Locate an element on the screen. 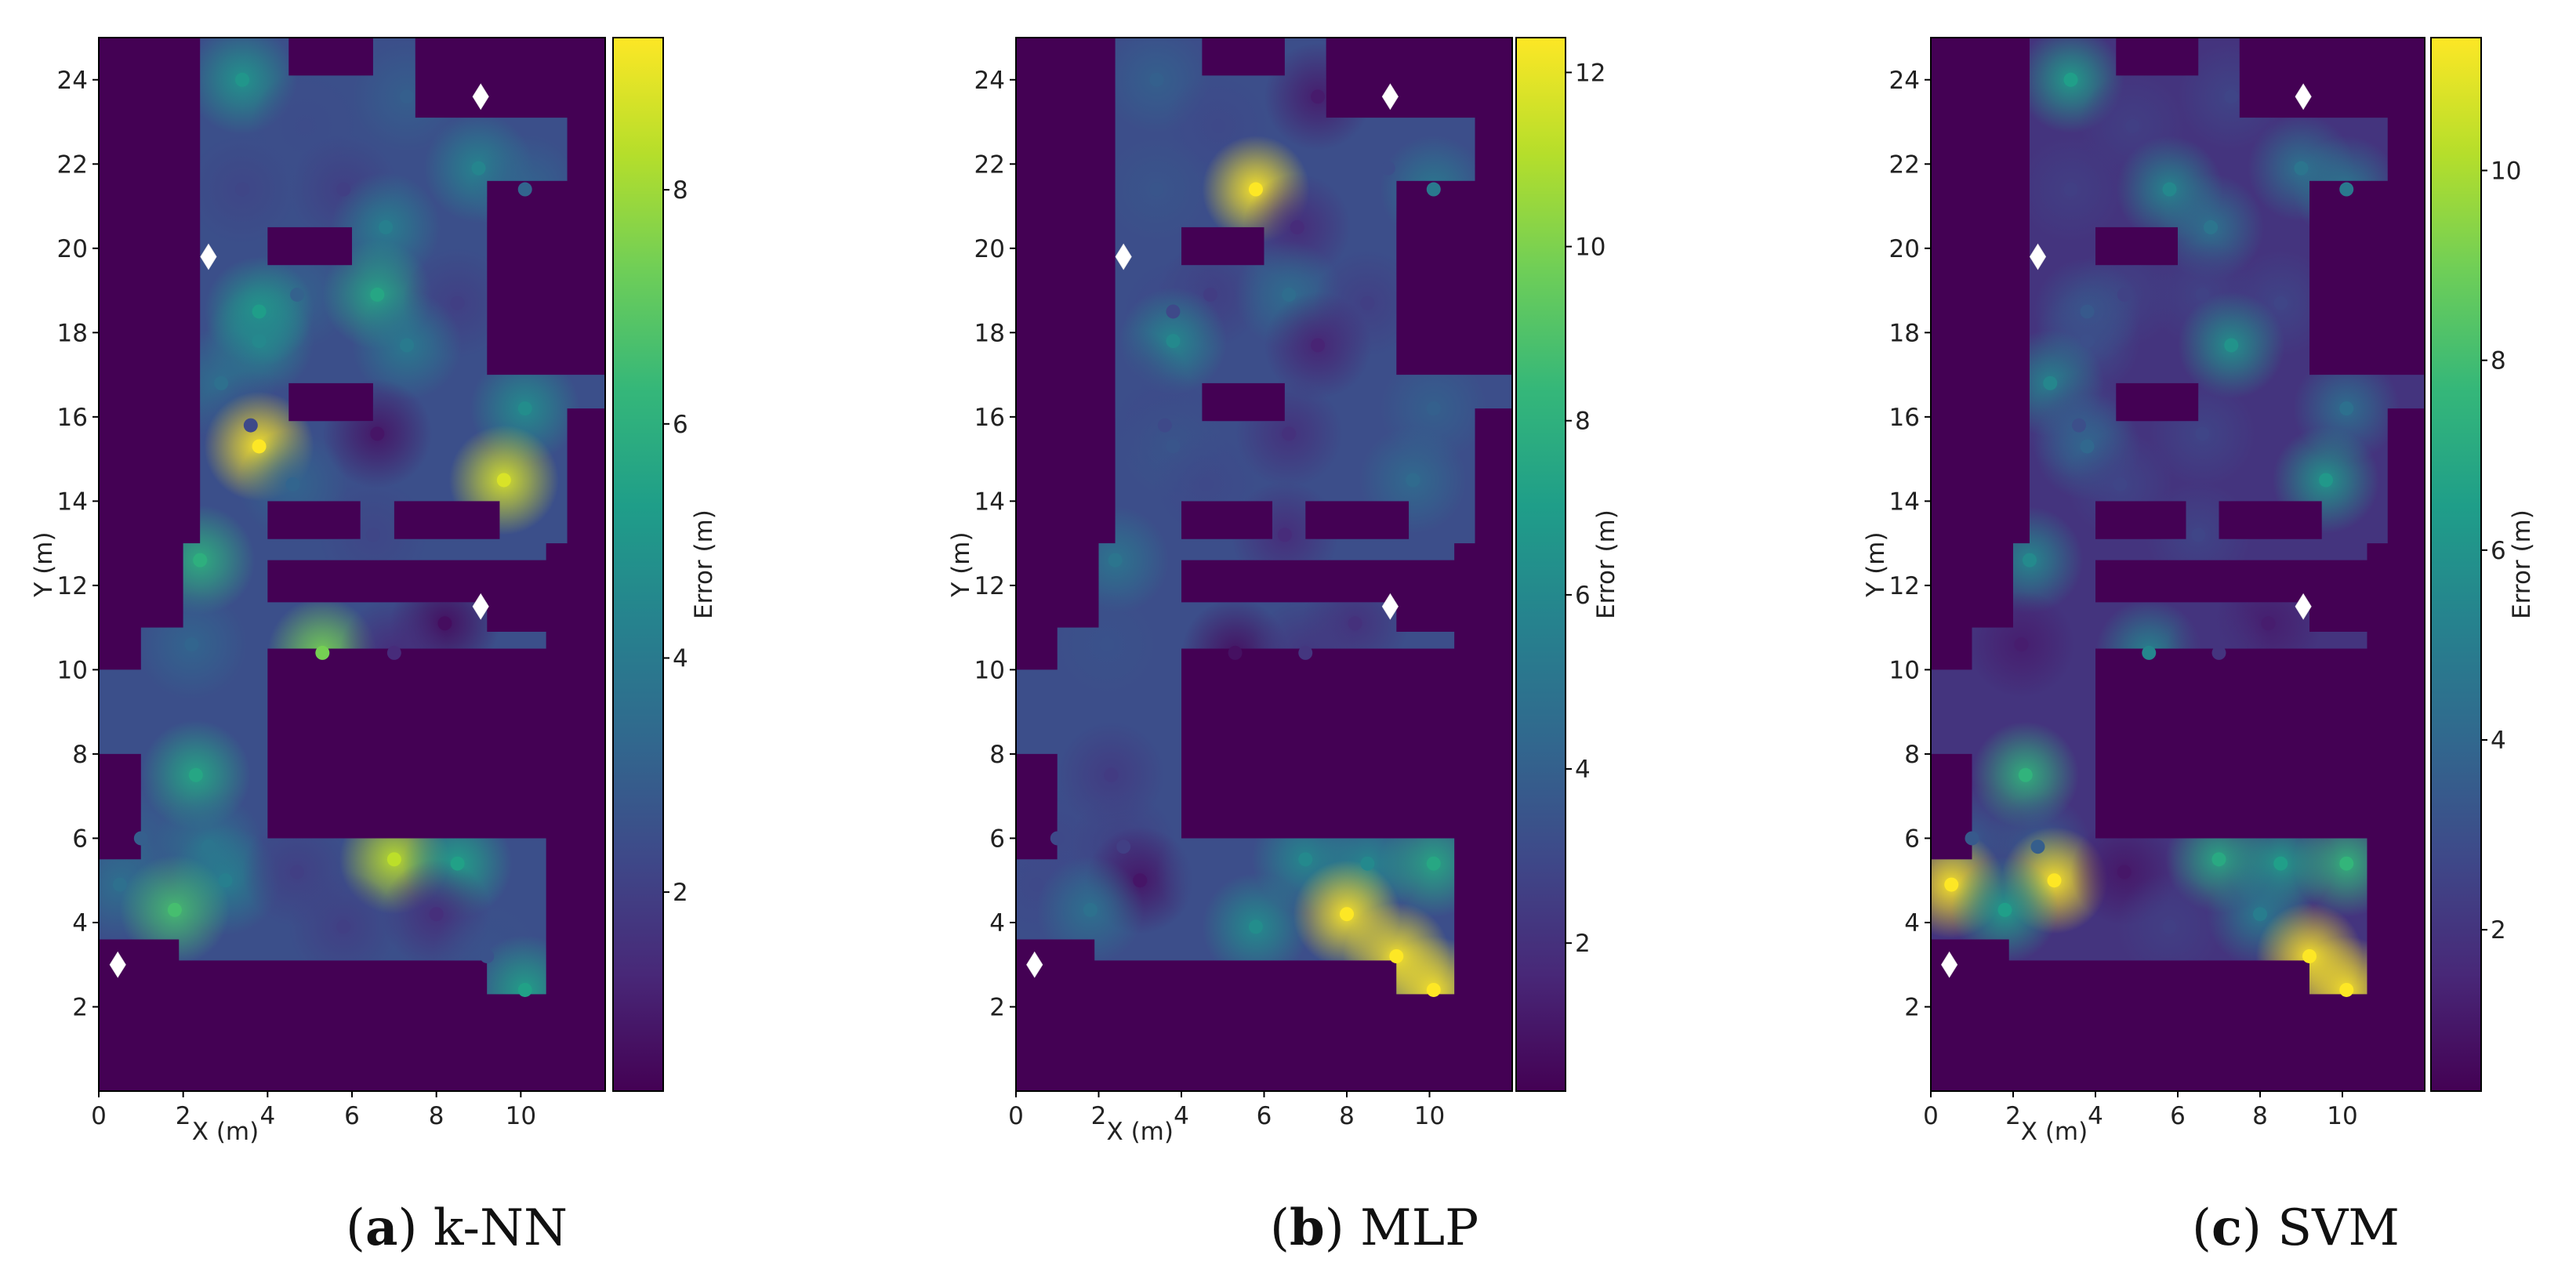 This screenshot has width=2576, height=1280. x-tick-label: 10 is located at coordinates (1429, 1116).